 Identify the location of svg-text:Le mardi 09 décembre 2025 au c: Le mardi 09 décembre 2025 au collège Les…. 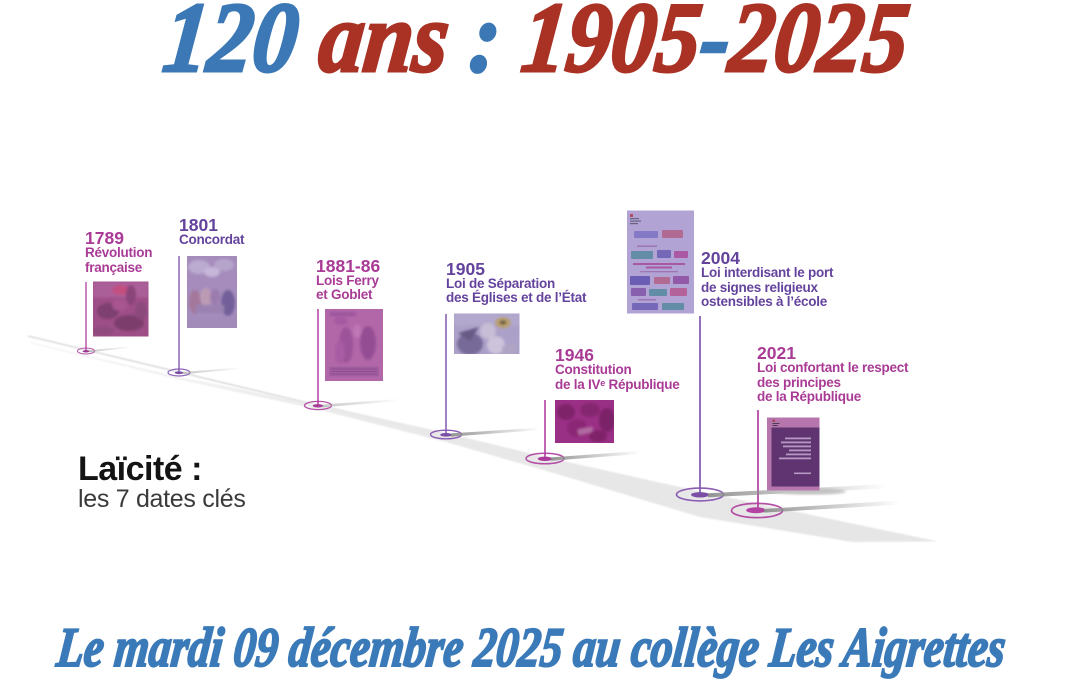
(530, 648).